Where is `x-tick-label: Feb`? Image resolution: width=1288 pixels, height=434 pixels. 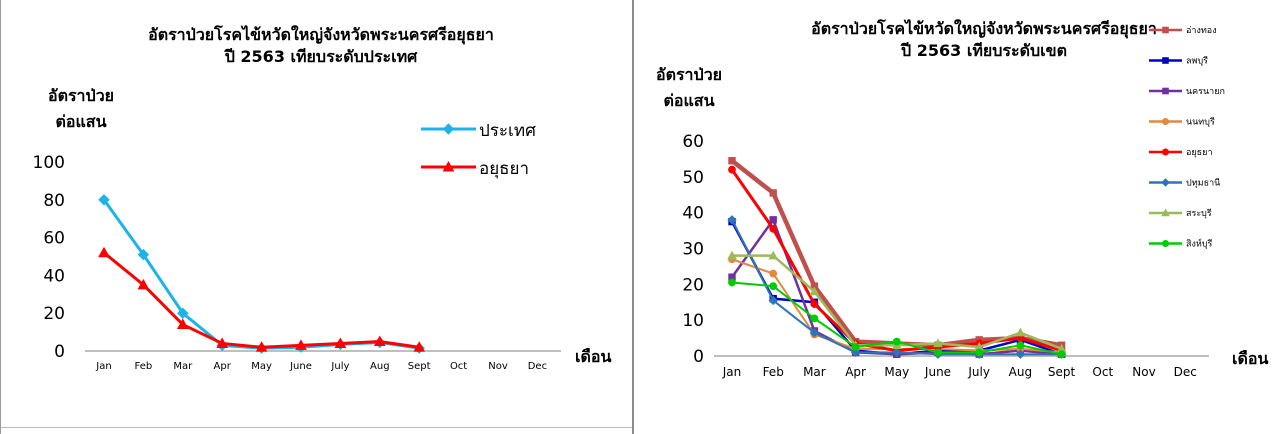 x-tick-label: Feb is located at coordinates (773, 372).